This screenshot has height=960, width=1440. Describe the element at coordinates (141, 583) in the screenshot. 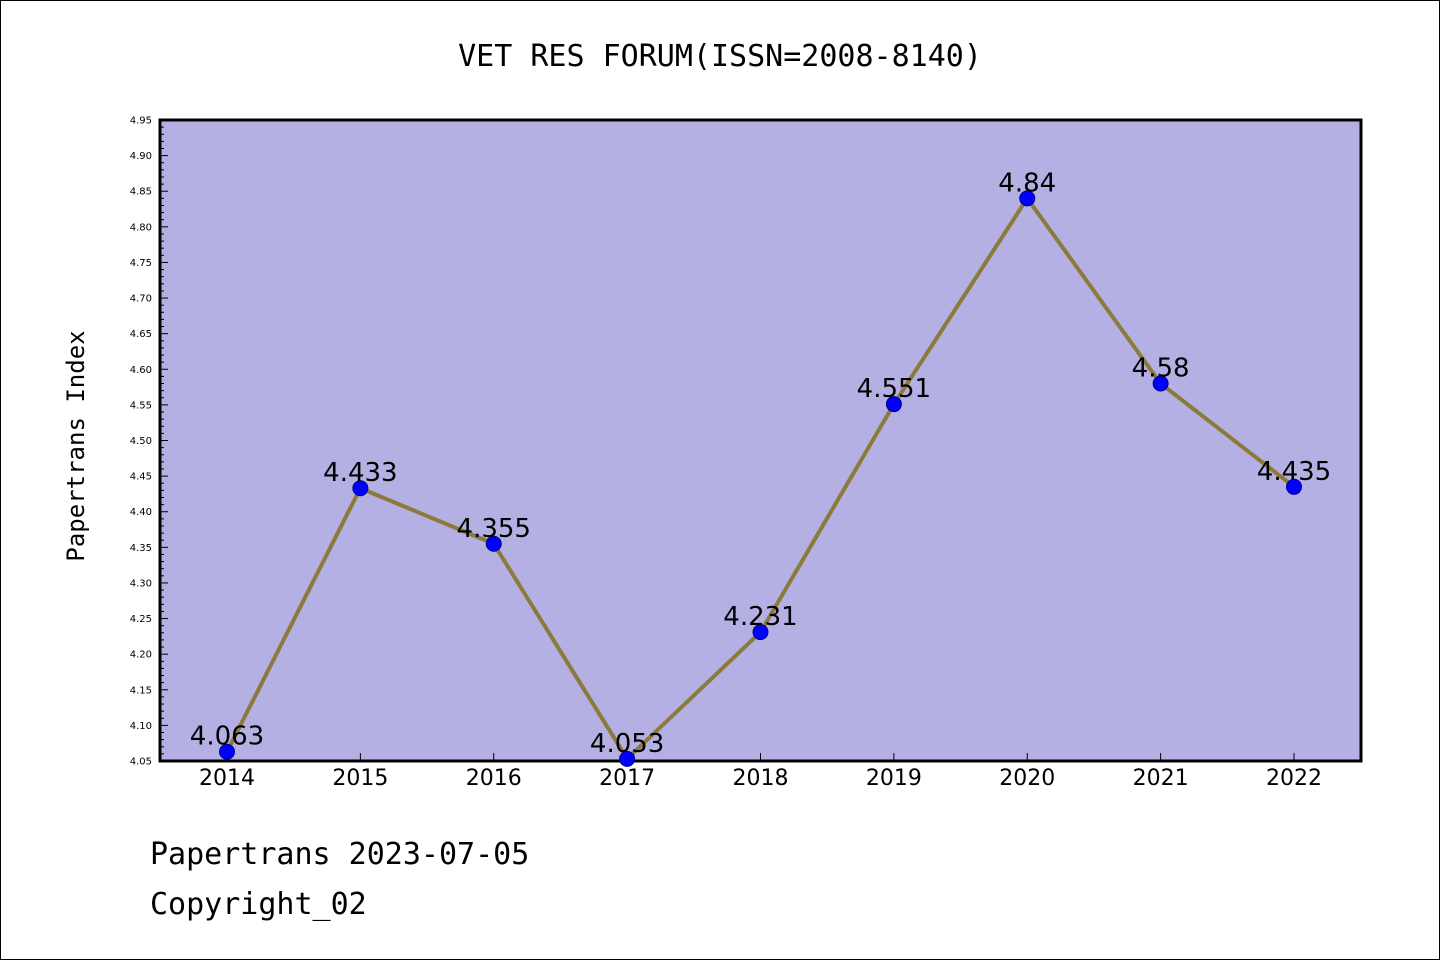

I see `y-tick-label: 4.30` at that location.